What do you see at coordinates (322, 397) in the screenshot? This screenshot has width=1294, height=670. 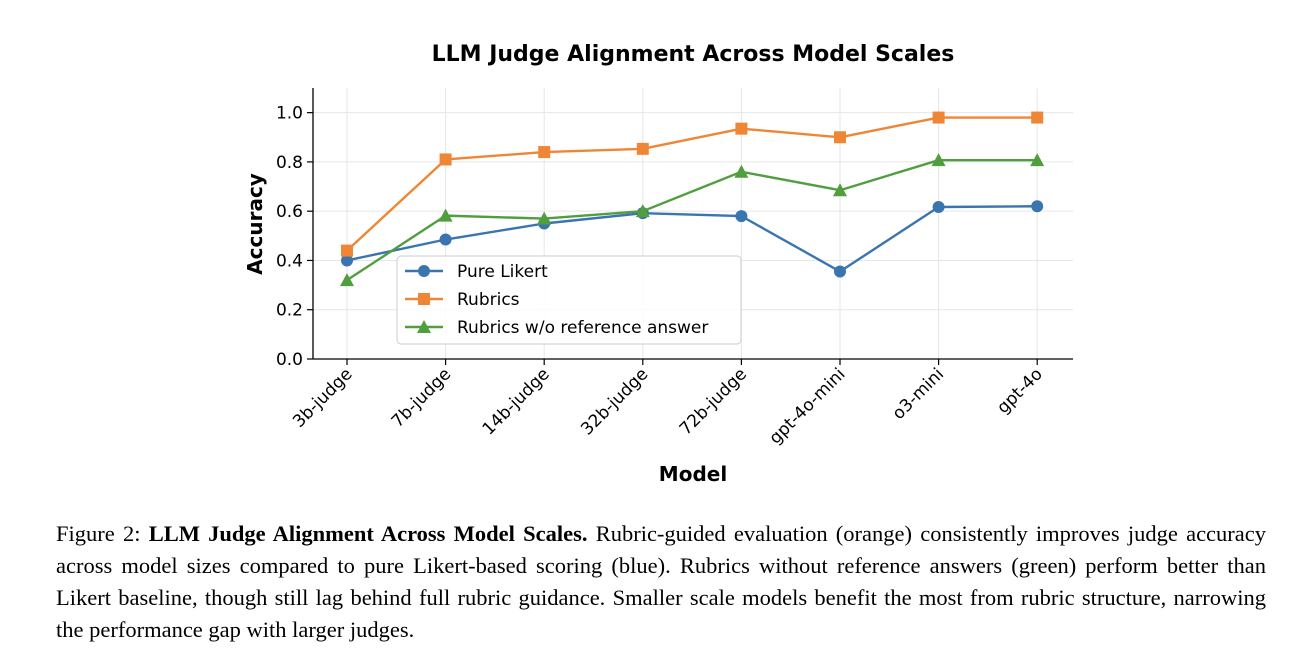 I see `x-tick-label: 3b-judge` at bounding box center [322, 397].